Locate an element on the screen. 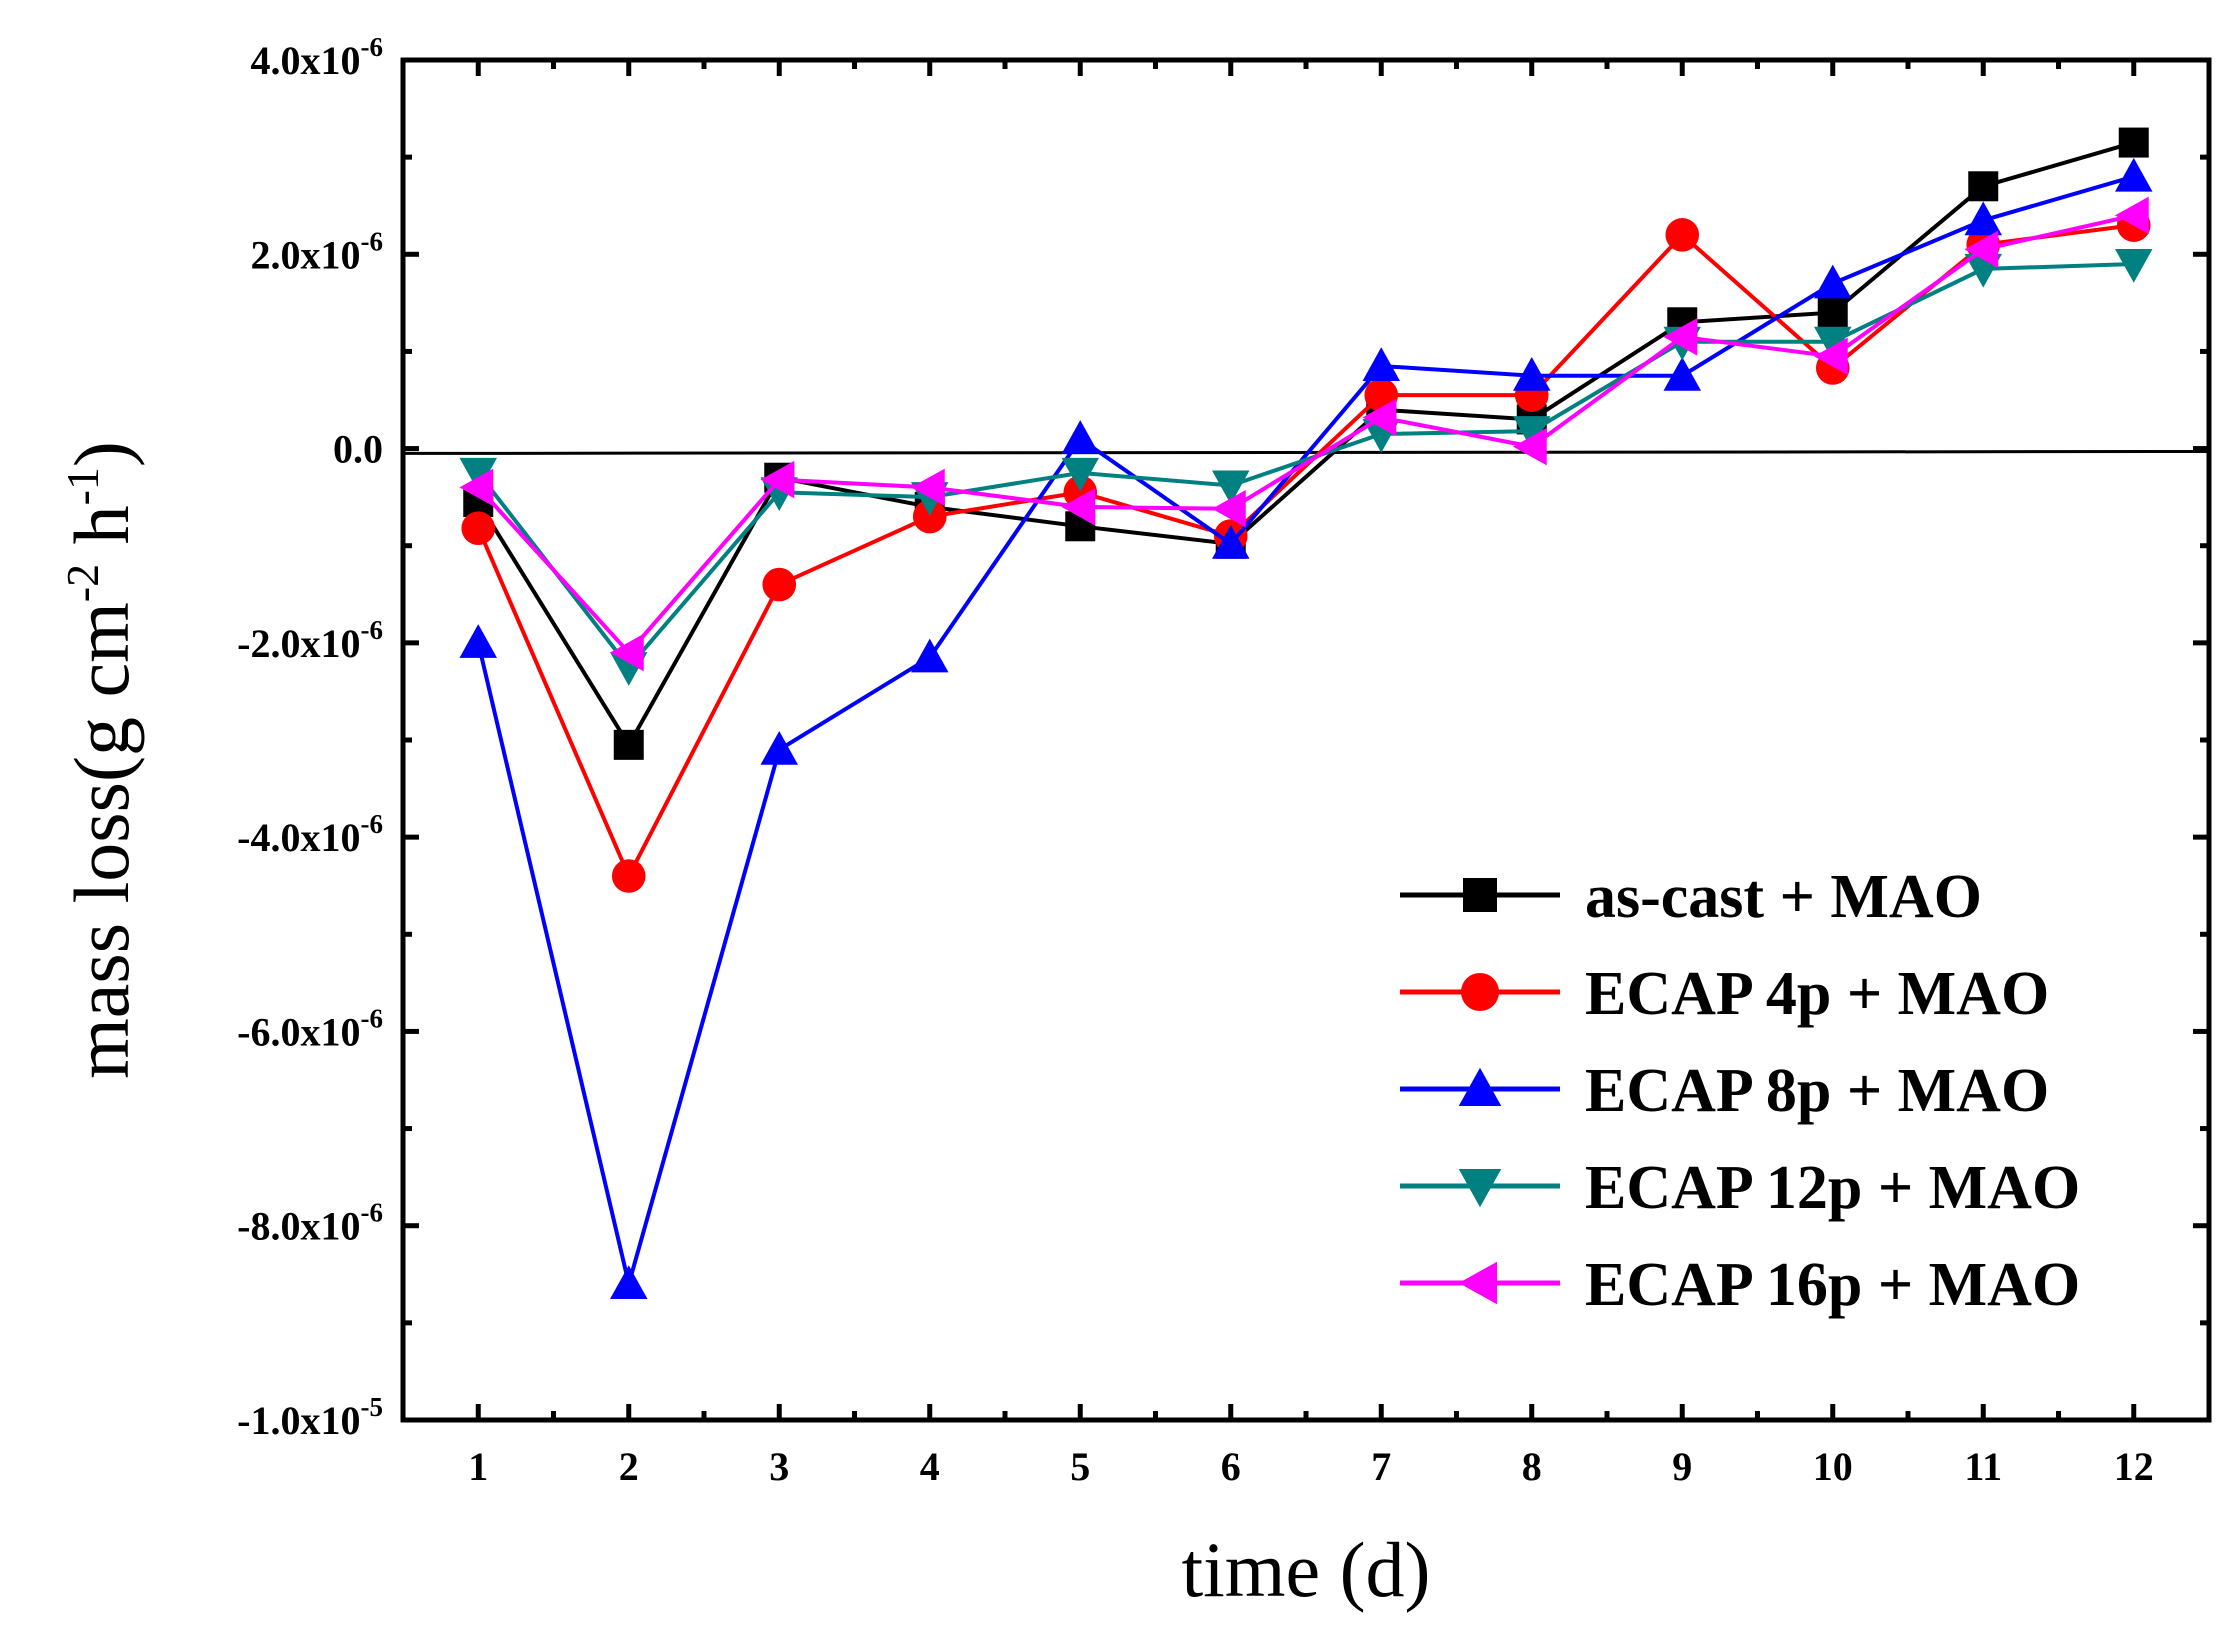 The width and height of the screenshot is (2237, 1626). y-tick-label: -8.0x10⁻⁶ is located at coordinates (310, 1223).